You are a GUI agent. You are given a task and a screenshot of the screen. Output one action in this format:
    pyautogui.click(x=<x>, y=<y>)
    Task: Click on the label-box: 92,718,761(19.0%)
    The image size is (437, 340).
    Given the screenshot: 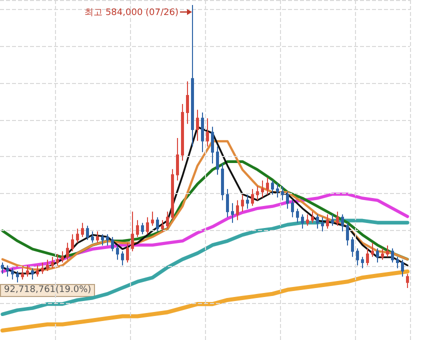 What is the action you would take?
    pyautogui.click(x=48, y=290)
    